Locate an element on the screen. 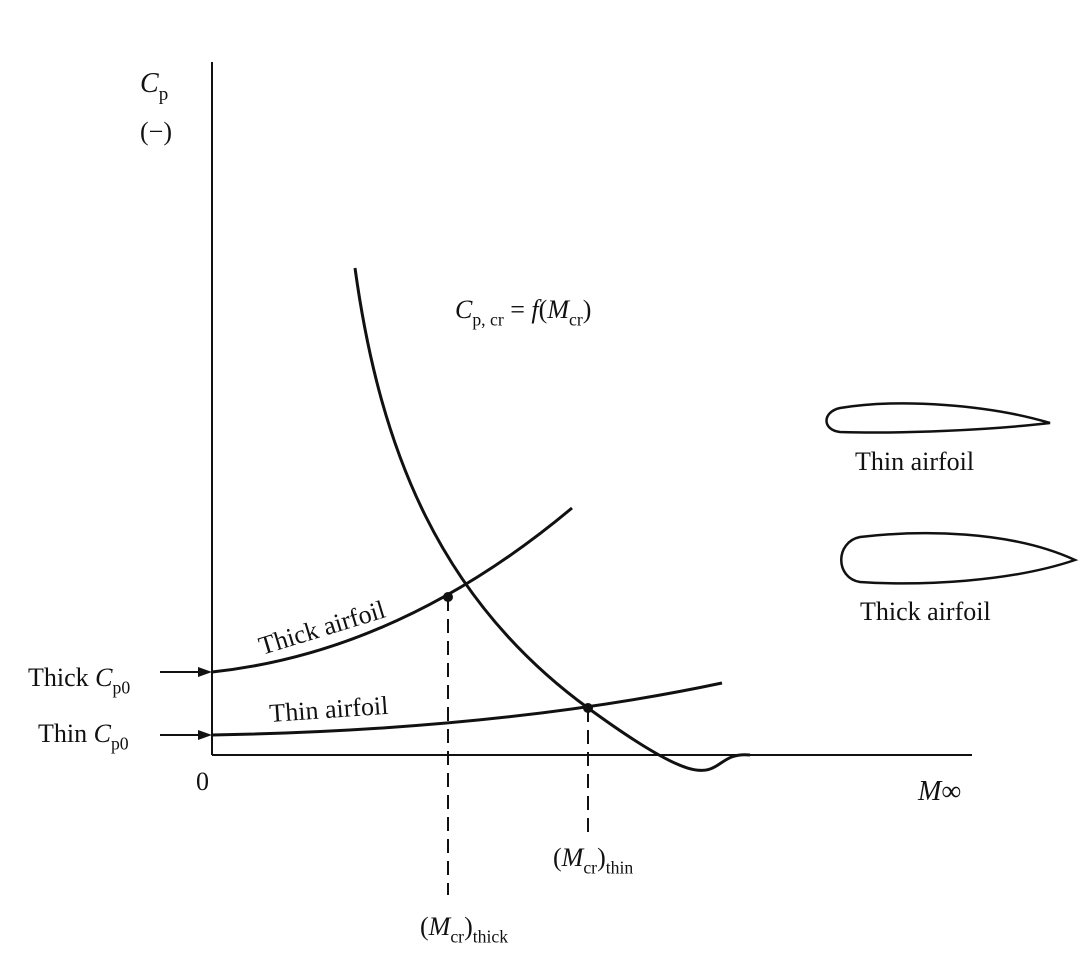 The width and height of the screenshot is (1079, 977). label-m-thin: (Mcr)thin is located at coordinates (593, 860).